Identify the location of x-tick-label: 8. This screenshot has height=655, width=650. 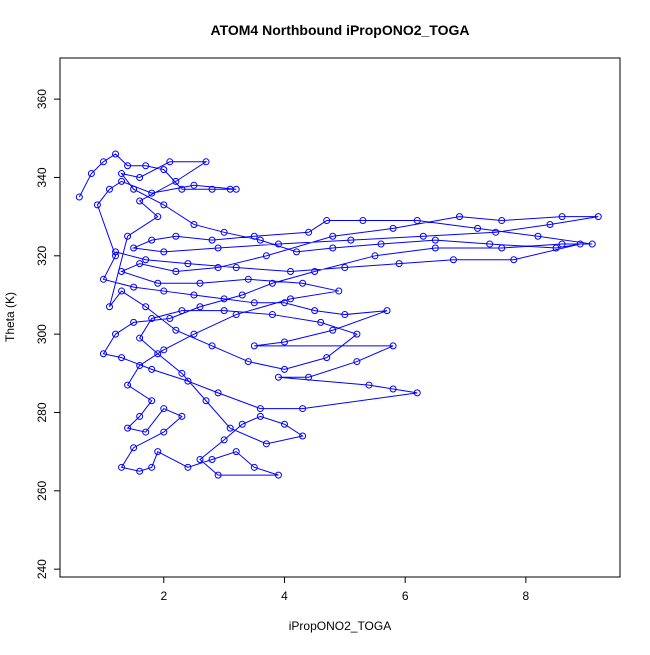
(526, 596).